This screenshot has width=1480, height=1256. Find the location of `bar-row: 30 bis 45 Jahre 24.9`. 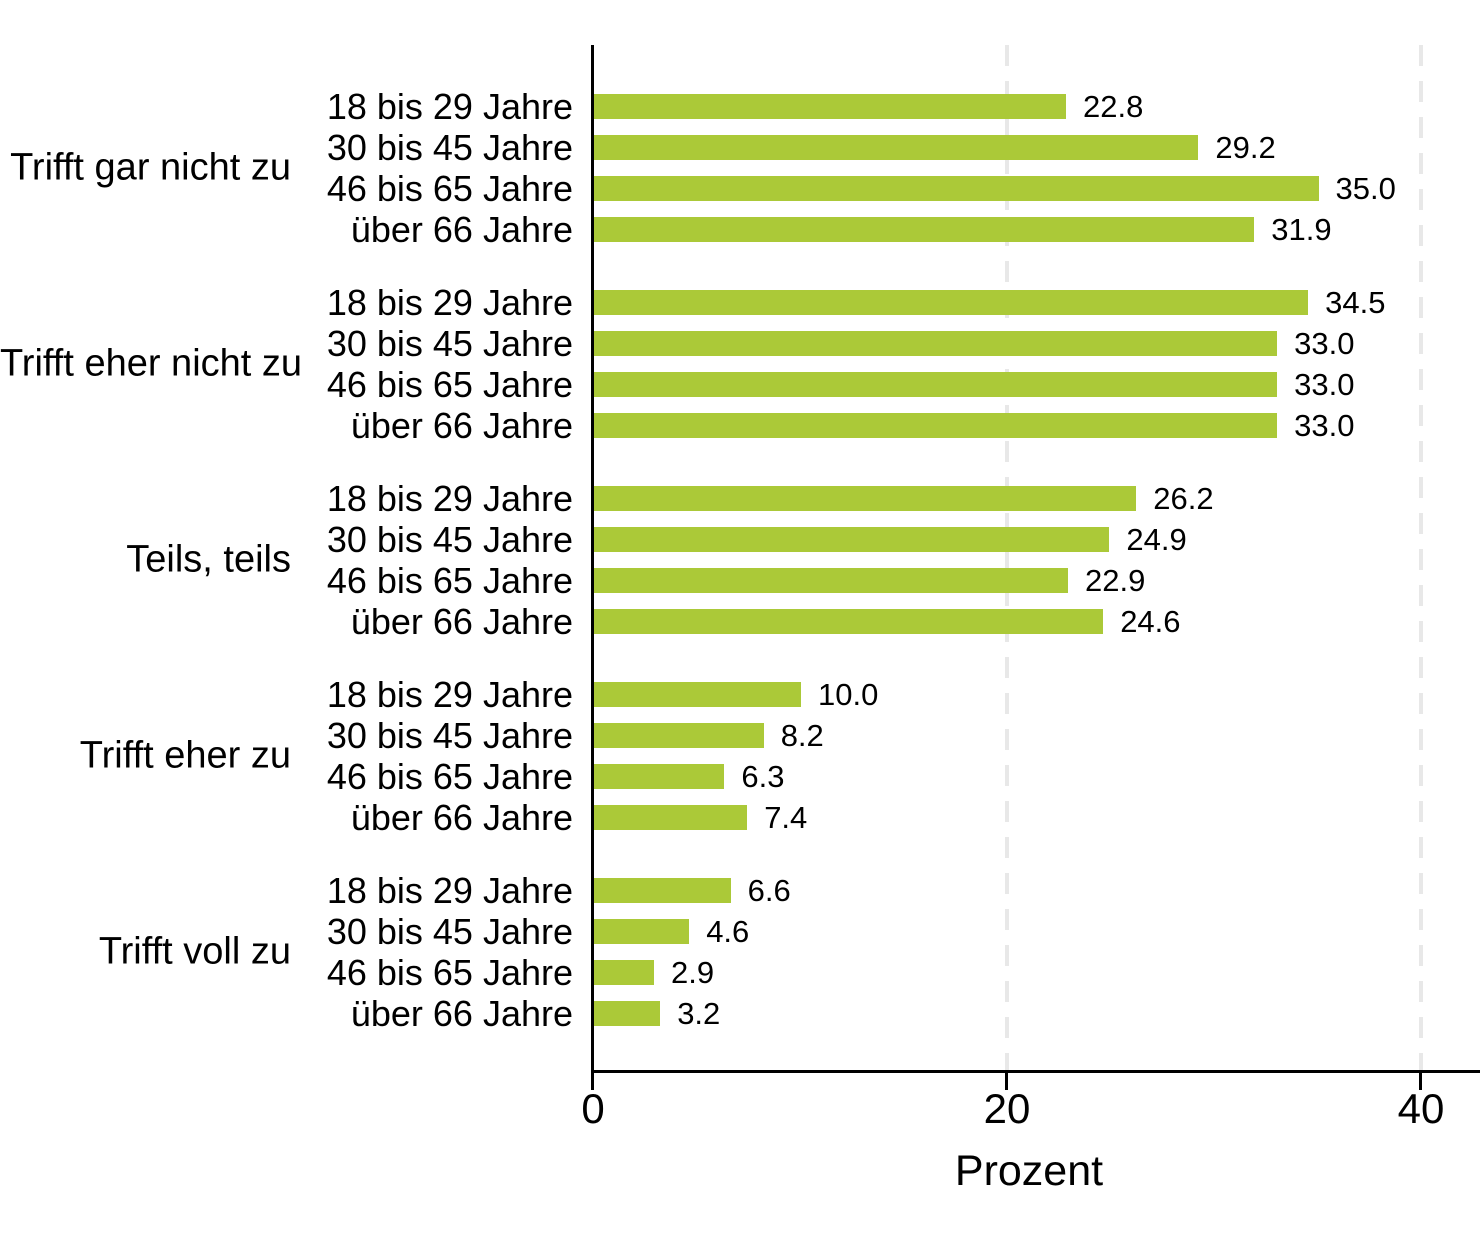

bar-row: 30 bis 45 Jahre 24.9 is located at coordinates (740, 539).